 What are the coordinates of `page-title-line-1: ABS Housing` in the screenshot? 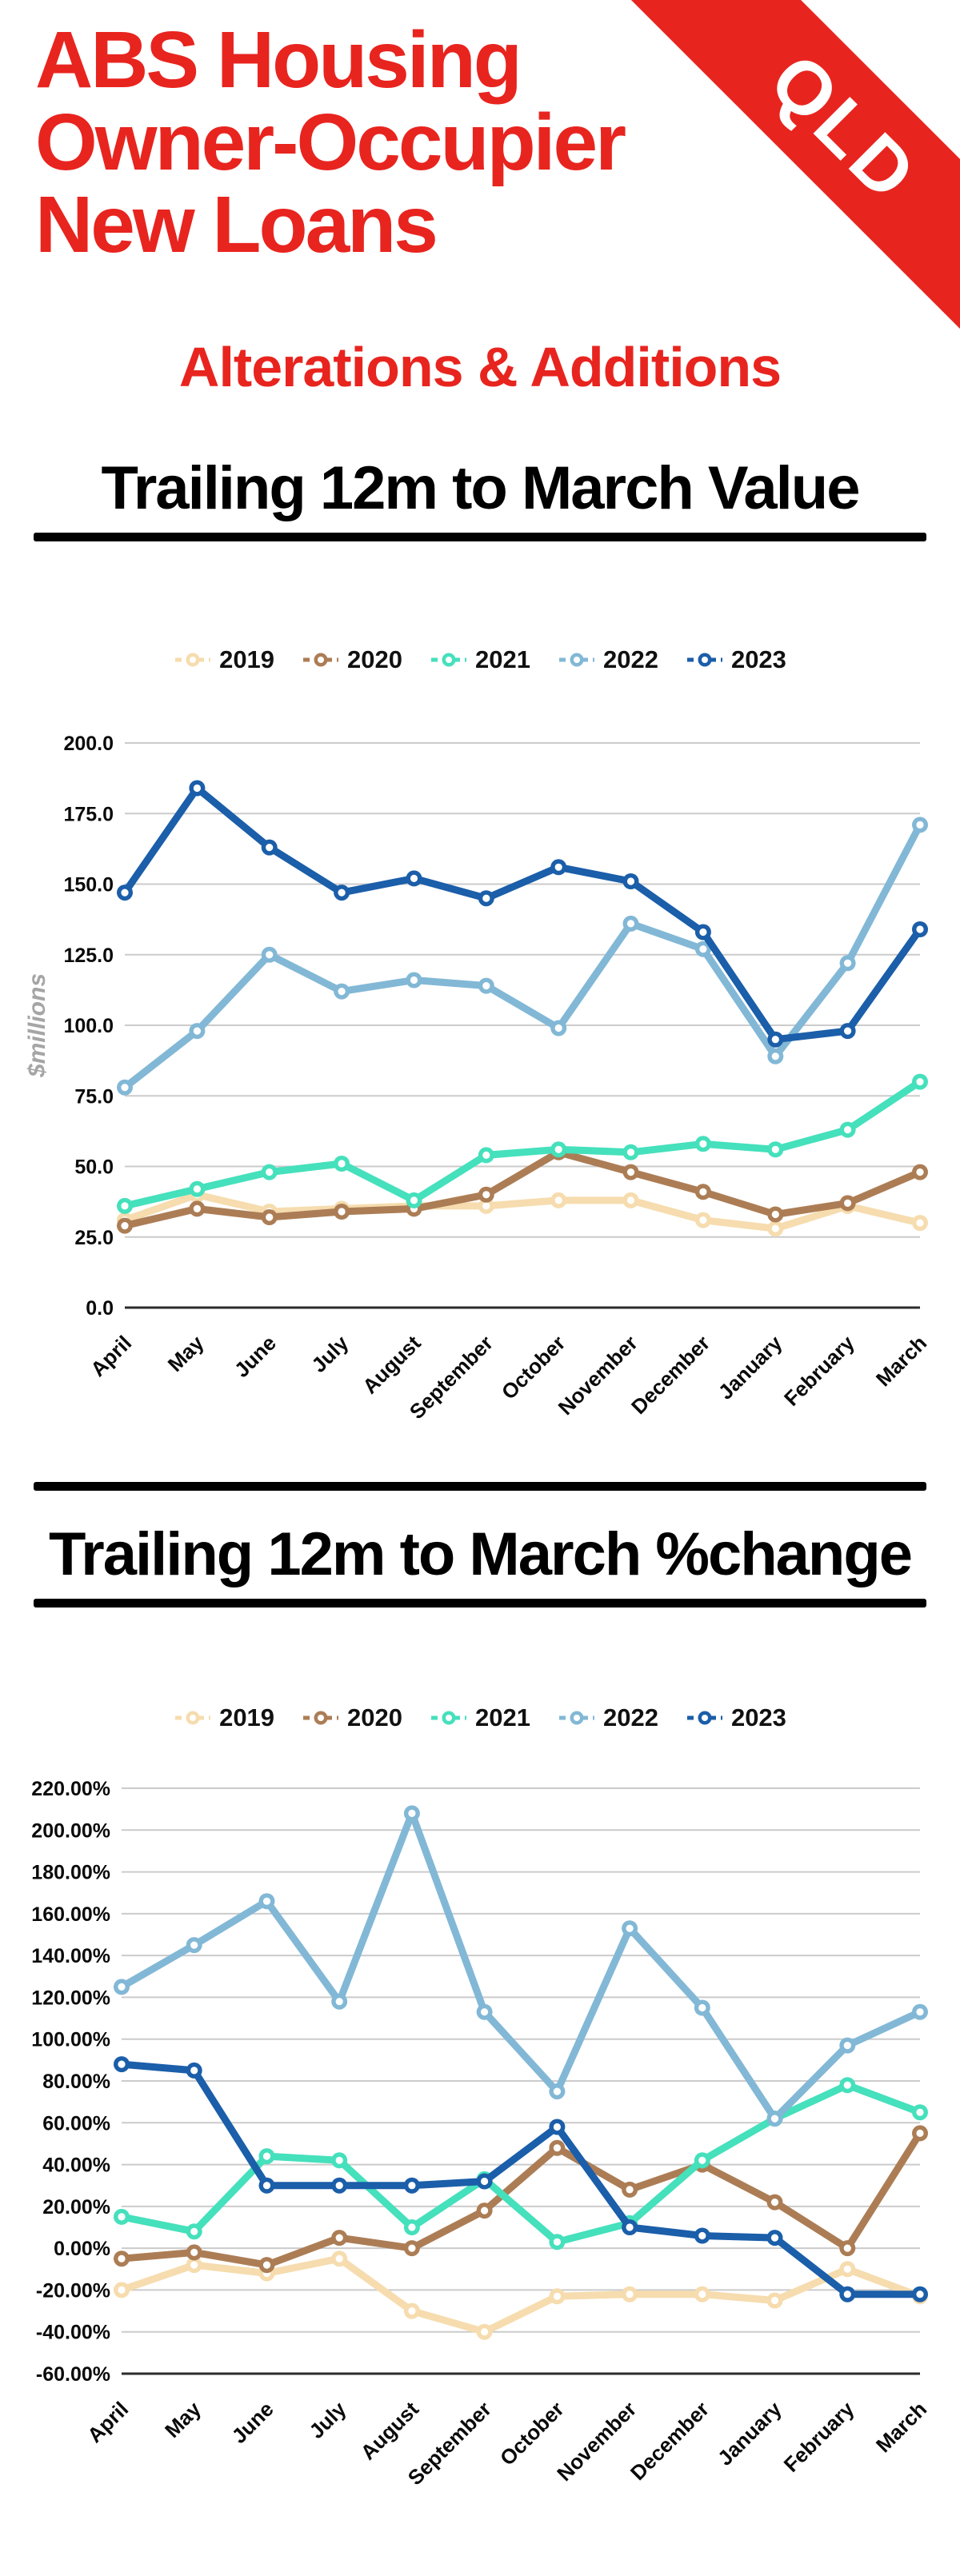 It's located at (278, 60).